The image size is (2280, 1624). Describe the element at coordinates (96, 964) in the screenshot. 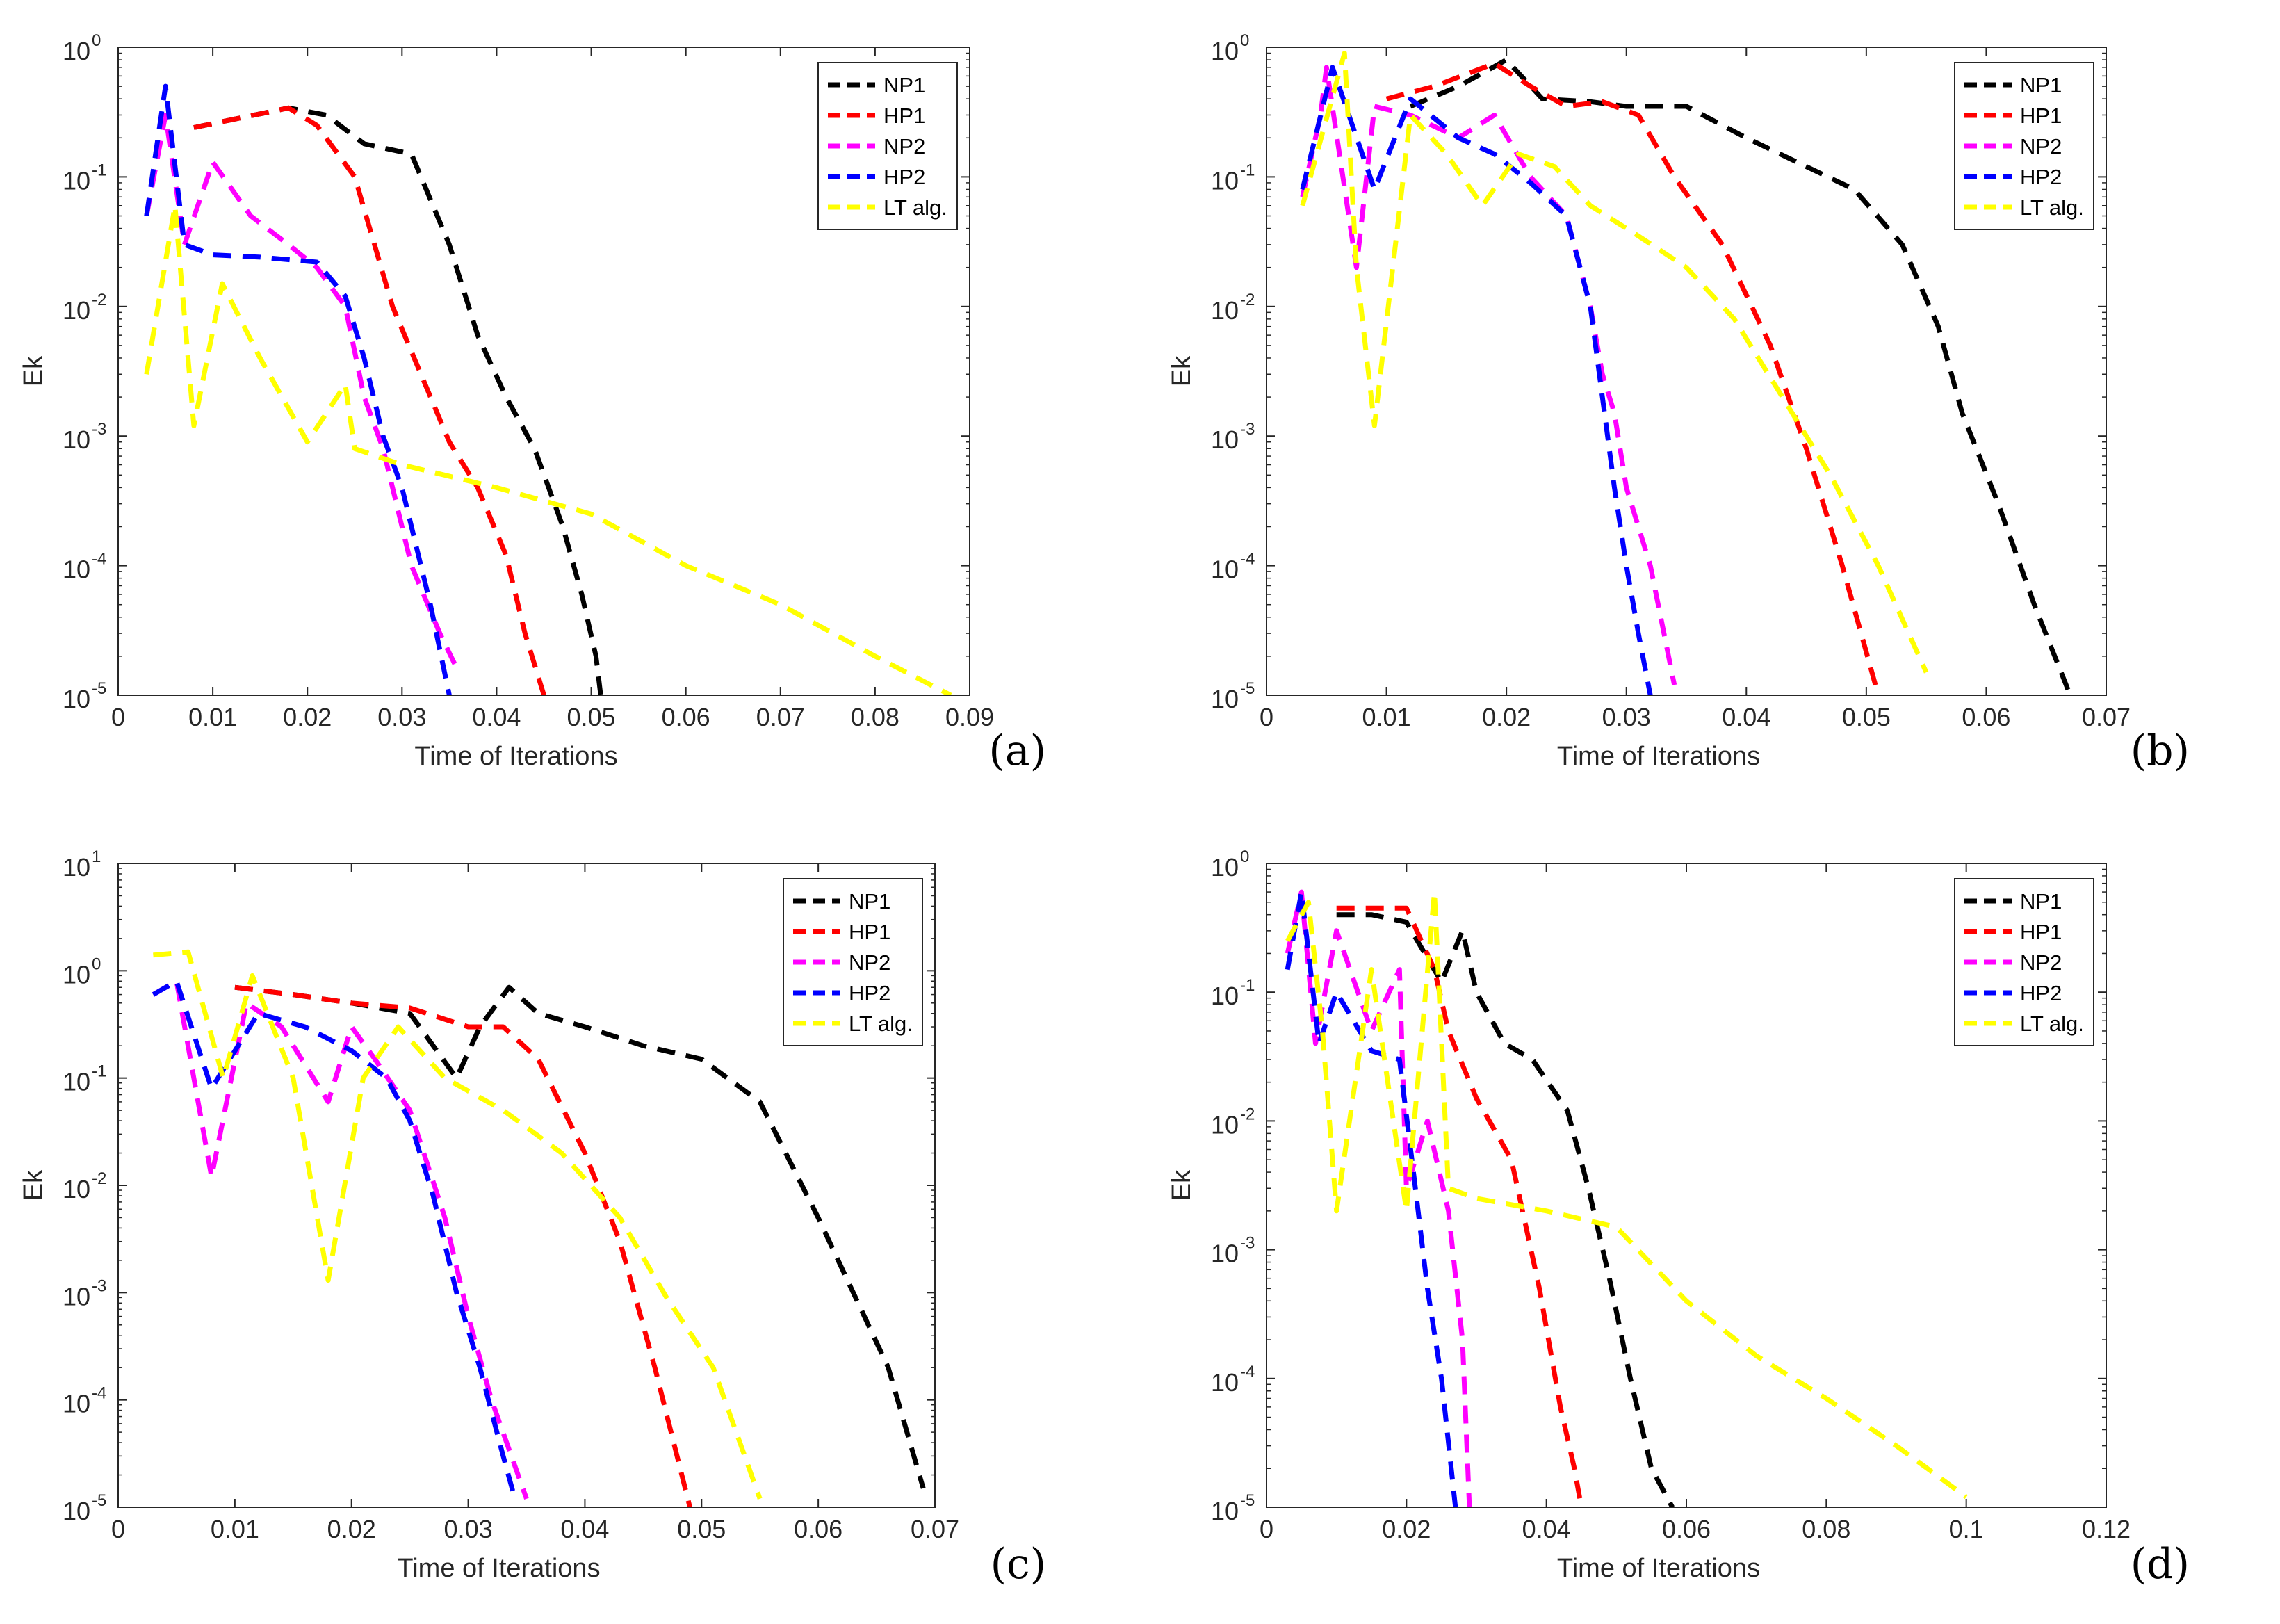

I see `y-tick-exponent: 0` at that location.